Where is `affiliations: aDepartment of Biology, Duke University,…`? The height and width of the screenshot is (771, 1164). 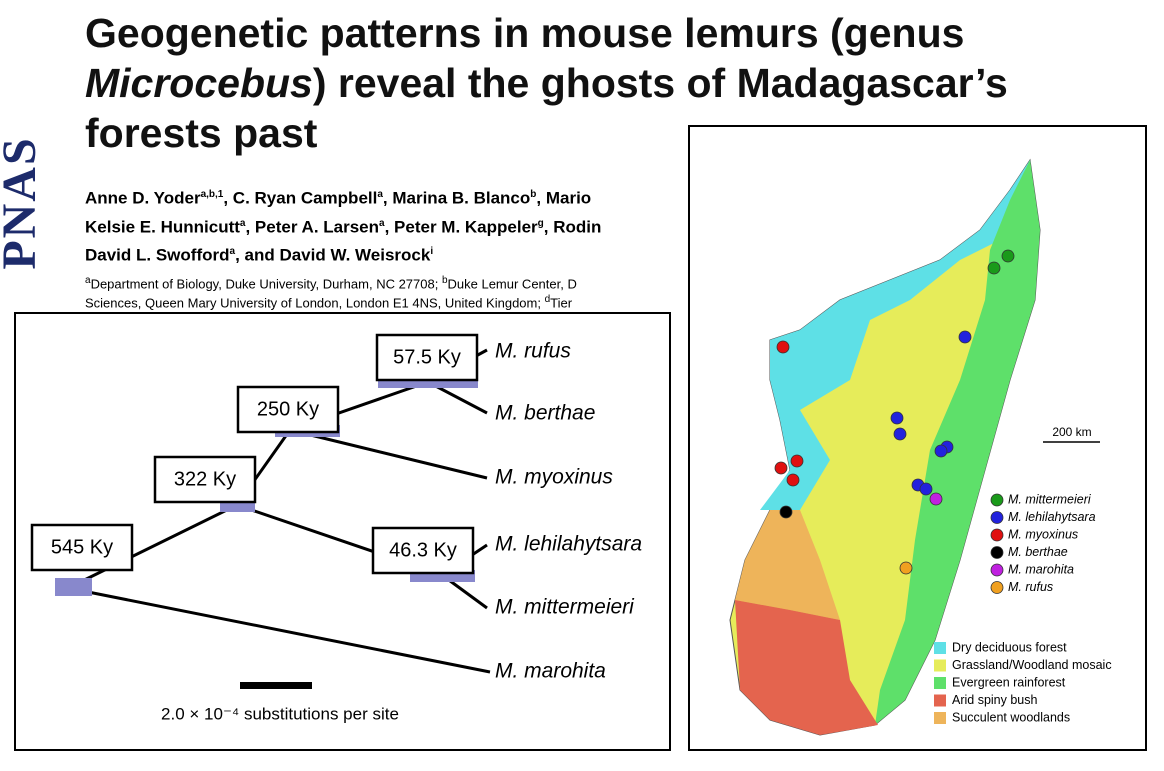 affiliations: aDepartment of Biology, Duke University,… is located at coordinates (331, 292).